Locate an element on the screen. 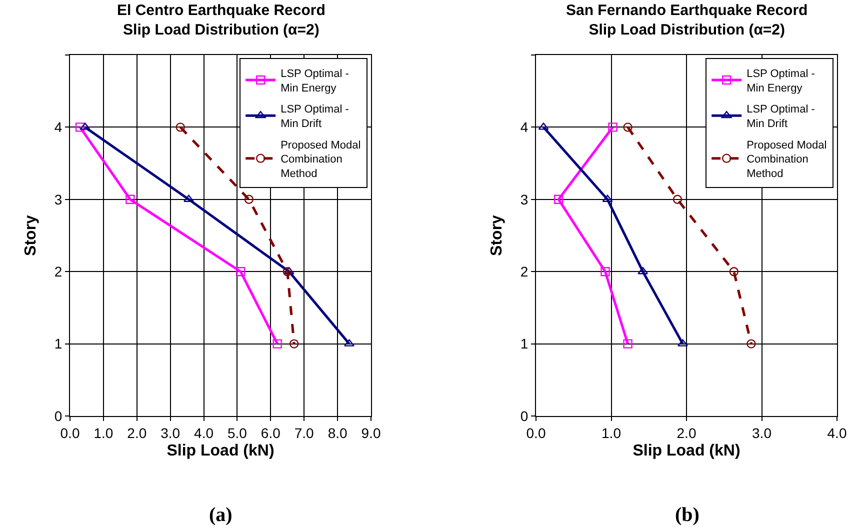  x-tick-label: 7.0 is located at coordinates (304, 432).